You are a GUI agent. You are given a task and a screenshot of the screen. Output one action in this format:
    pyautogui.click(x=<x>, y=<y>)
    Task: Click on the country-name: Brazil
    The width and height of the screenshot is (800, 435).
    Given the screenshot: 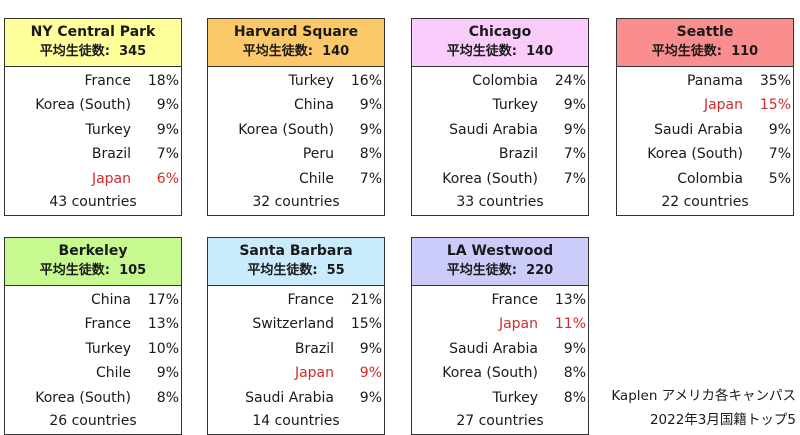 What is the action you would take?
    pyautogui.click(x=314, y=348)
    